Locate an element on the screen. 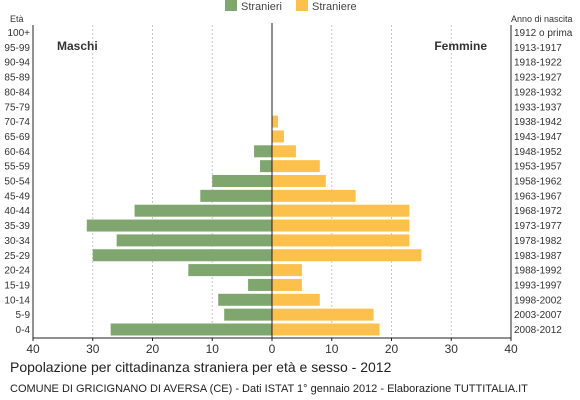 The height and width of the screenshot is (400, 580). age-label: 50-54 is located at coordinates (17, 182).